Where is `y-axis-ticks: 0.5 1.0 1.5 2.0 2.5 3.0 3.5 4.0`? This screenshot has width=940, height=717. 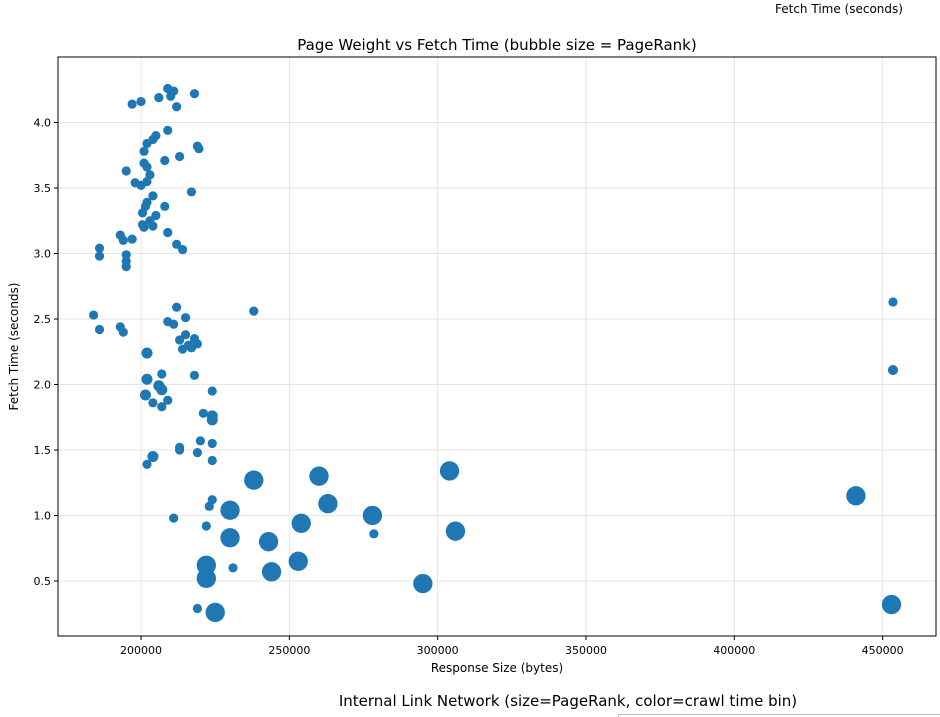
y-axis-ticks: 0.5 1.0 1.5 2.0 2.5 3.0 3.5 4.0 is located at coordinates (46, 352).